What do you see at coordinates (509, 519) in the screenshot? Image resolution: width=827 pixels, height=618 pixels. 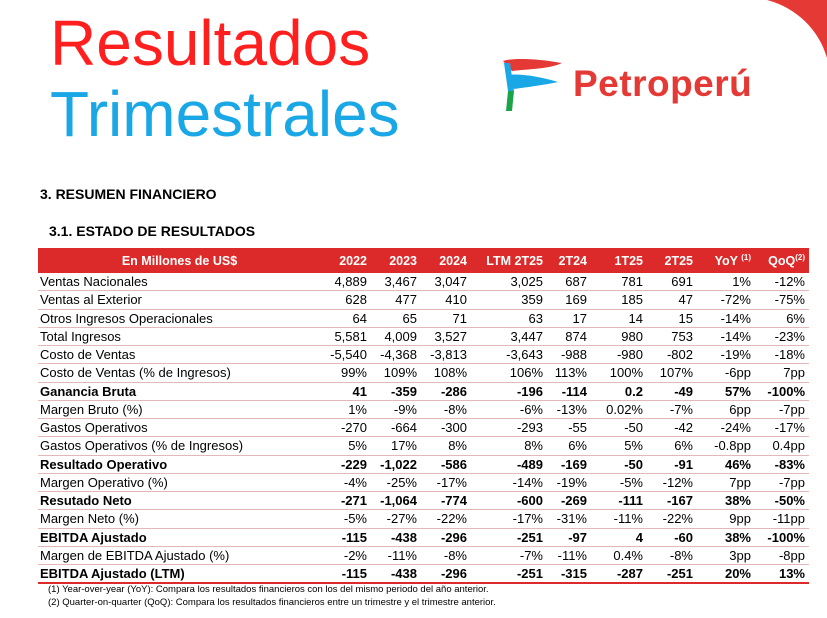 I see `table-cell: -17%` at bounding box center [509, 519].